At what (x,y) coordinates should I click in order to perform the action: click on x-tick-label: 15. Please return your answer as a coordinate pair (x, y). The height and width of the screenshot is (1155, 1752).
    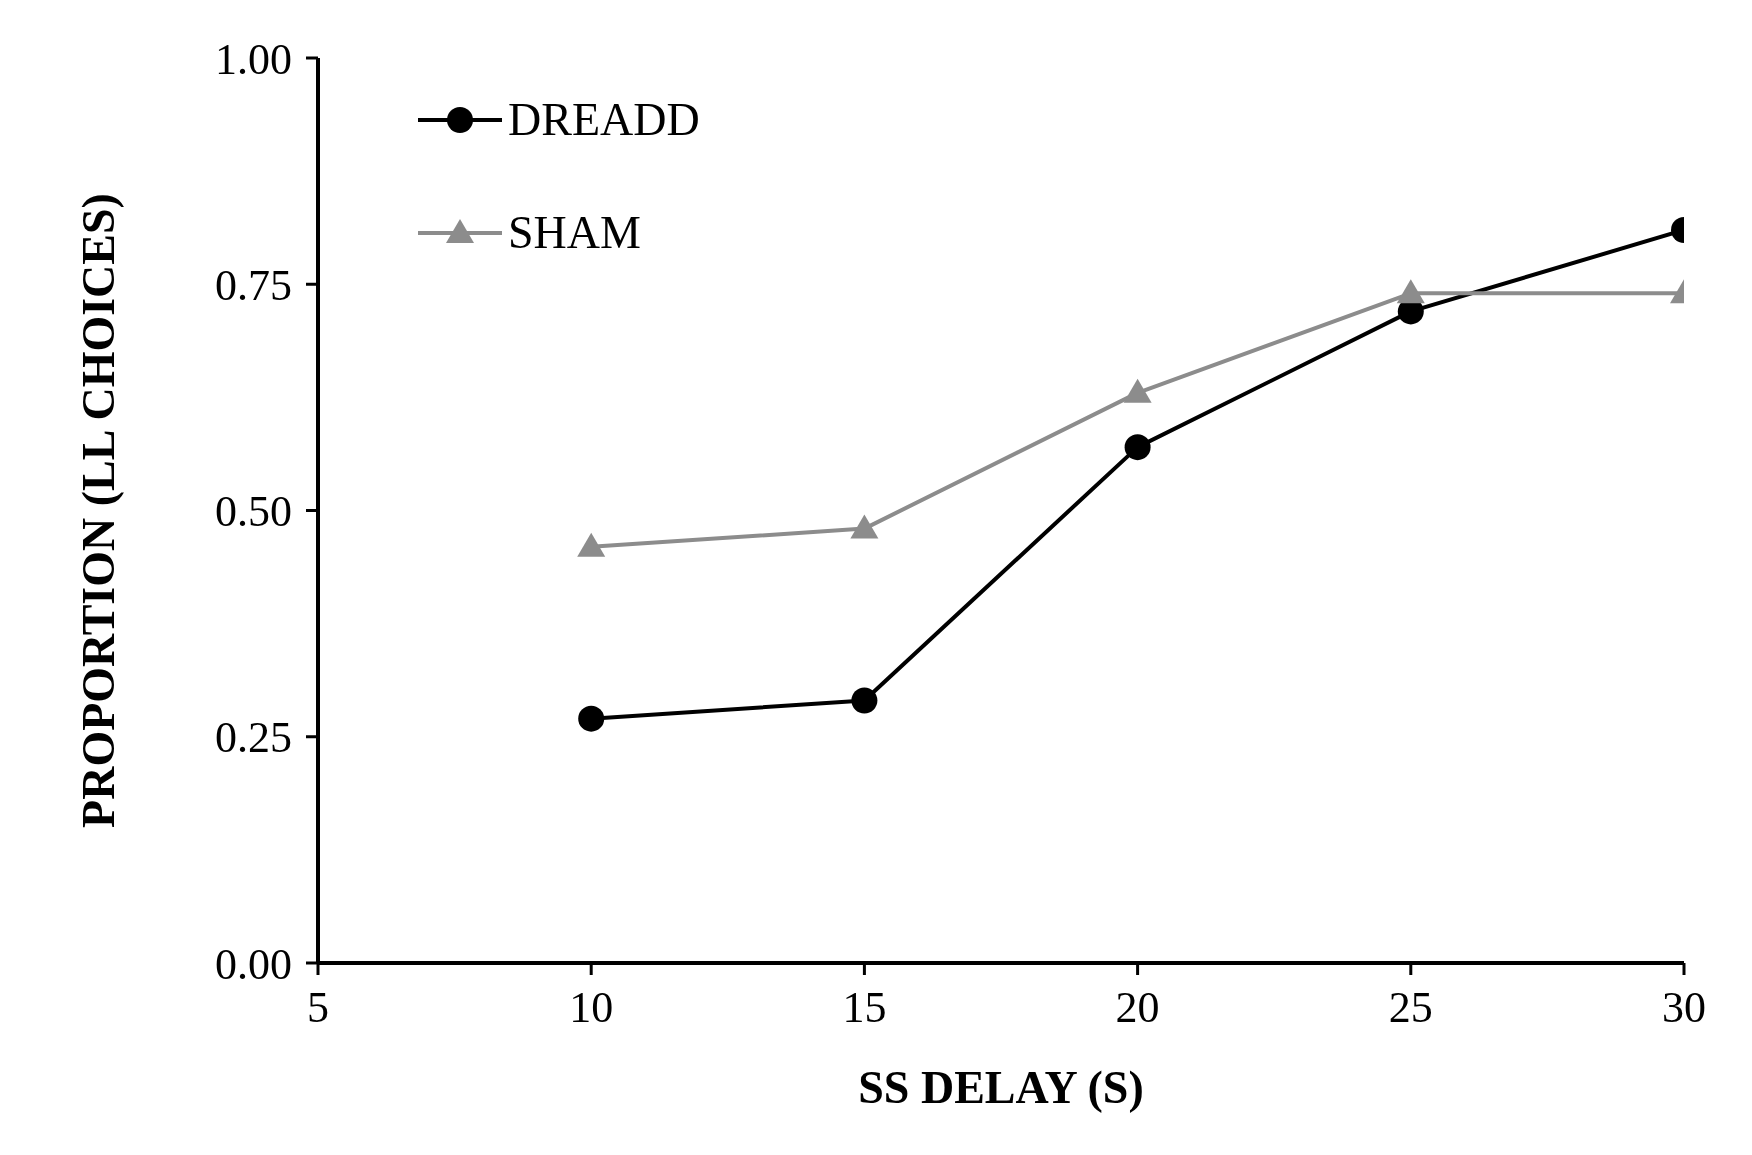
    Looking at the image, I should click on (864, 1008).